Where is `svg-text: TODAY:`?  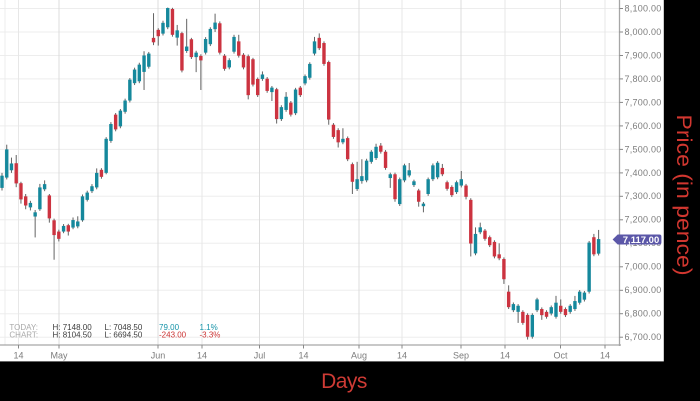
svg-text: TODAY: is located at coordinates (23, 327).